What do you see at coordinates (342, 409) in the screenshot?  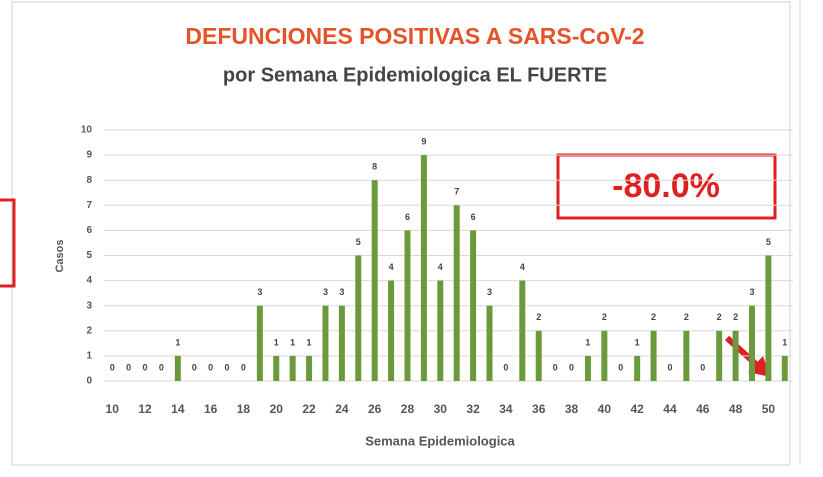 I see `x-tick-label: 24` at bounding box center [342, 409].